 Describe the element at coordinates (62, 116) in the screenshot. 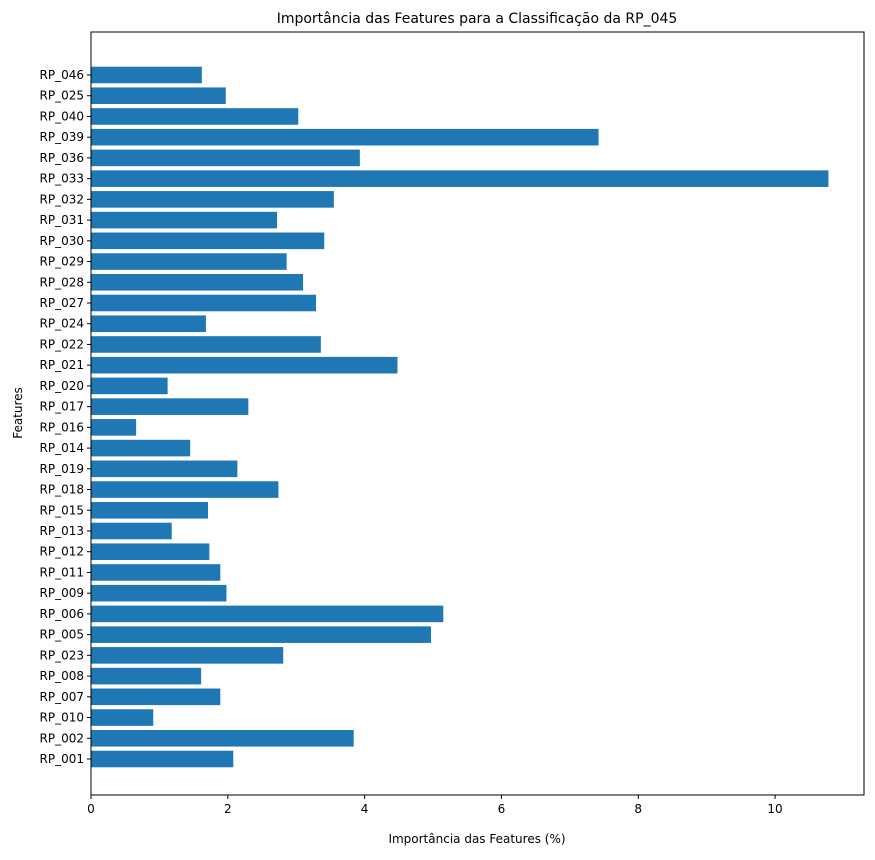

I see `y-tick-label: RP_040` at that location.